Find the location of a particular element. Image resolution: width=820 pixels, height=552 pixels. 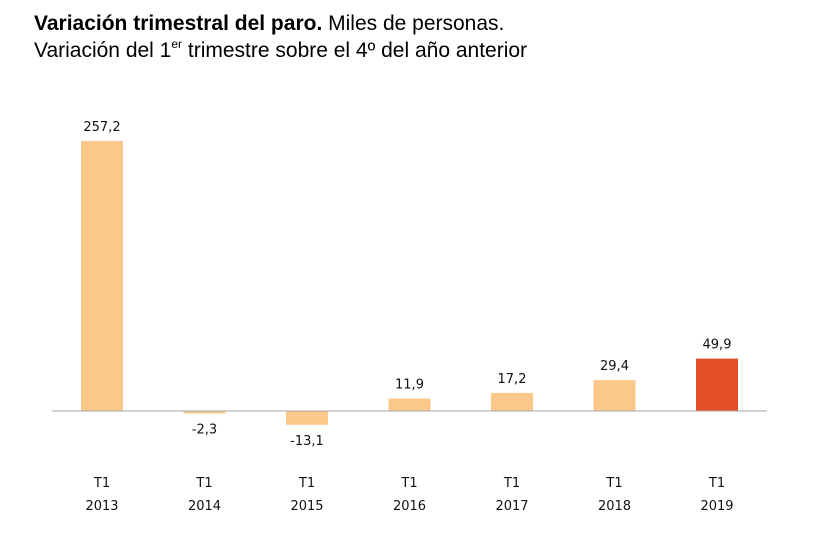

x-tick-label: 2015 is located at coordinates (306, 506).